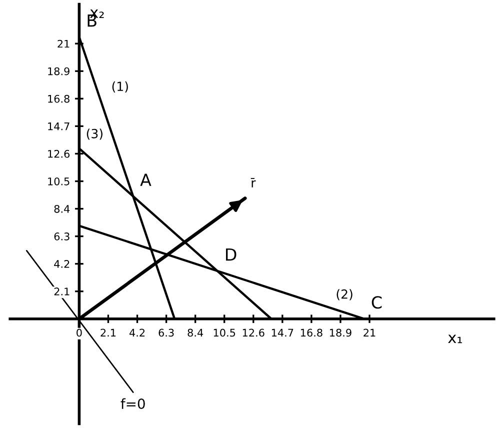 The width and height of the screenshot is (504, 428). Describe the element at coordinates (253, 332) in the screenshot. I see `x-tick-label: 12.6` at that location.